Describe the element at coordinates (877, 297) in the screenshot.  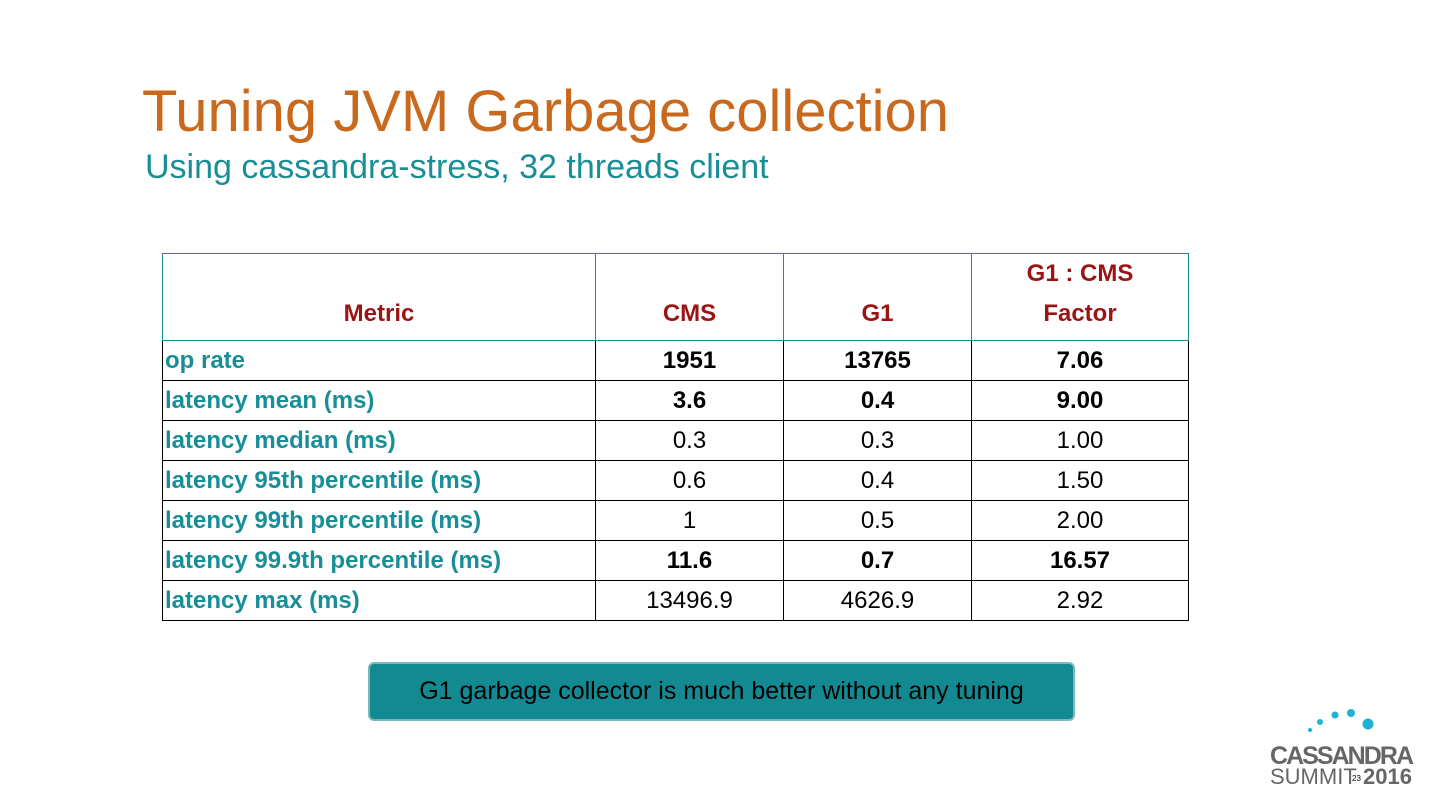
I see `column-header: G1` at that location.